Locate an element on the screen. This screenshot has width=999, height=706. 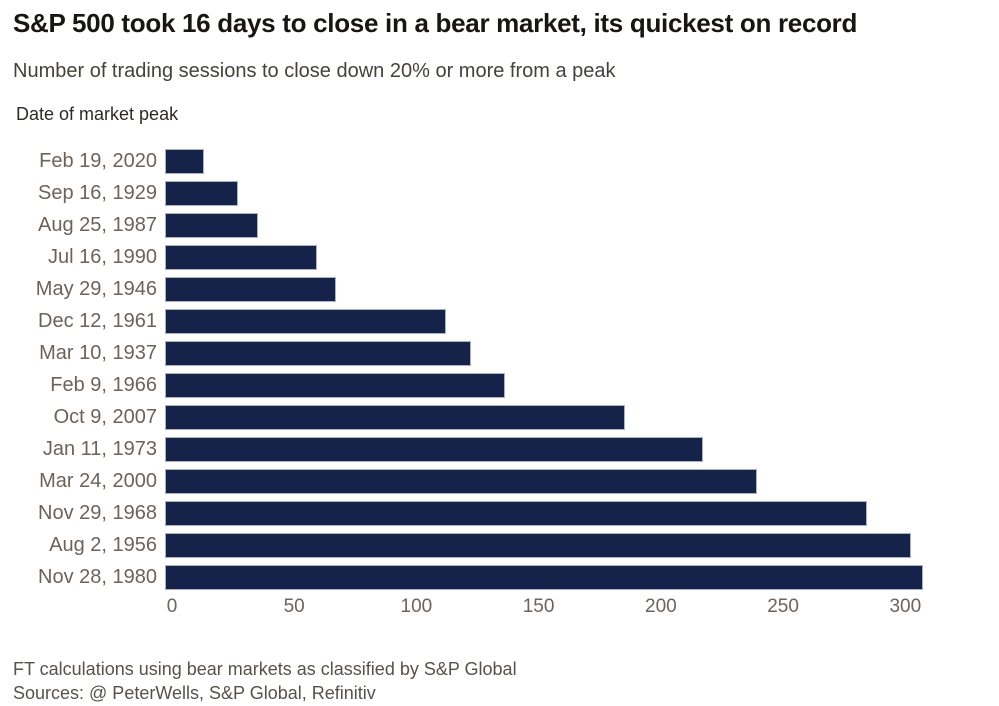
x-tick-label: 50 is located at coordinates (294, 606).